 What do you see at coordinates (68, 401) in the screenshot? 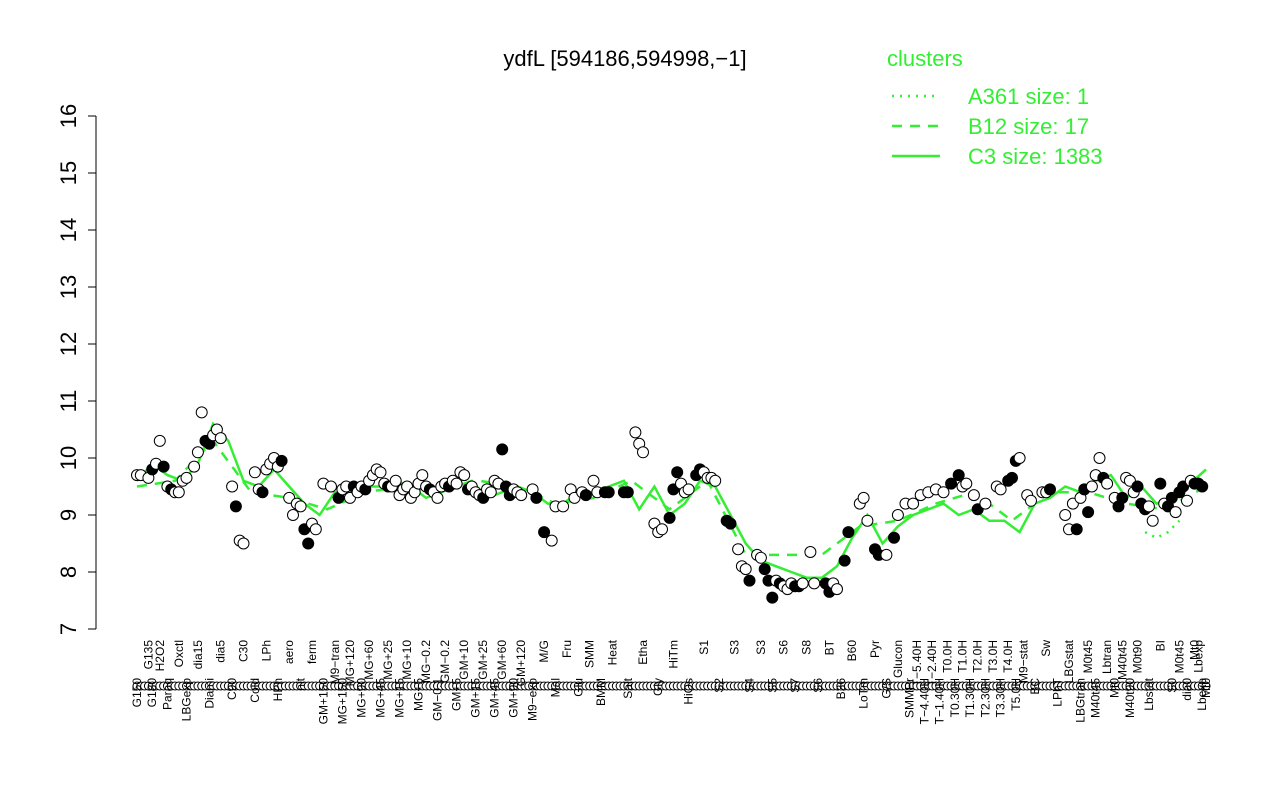
I see `y-tick-label: 11` at bounding box center [68, 401].